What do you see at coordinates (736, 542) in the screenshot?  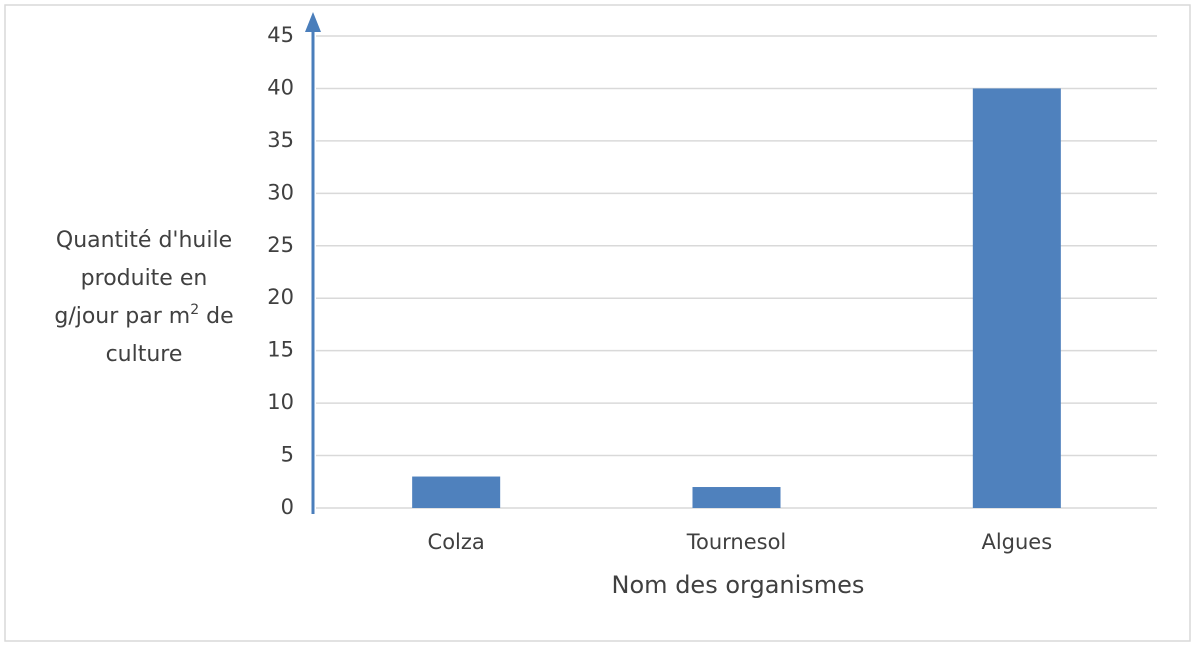 I see `x-tick-label: Tournesol` at bounding box center [736, 542].